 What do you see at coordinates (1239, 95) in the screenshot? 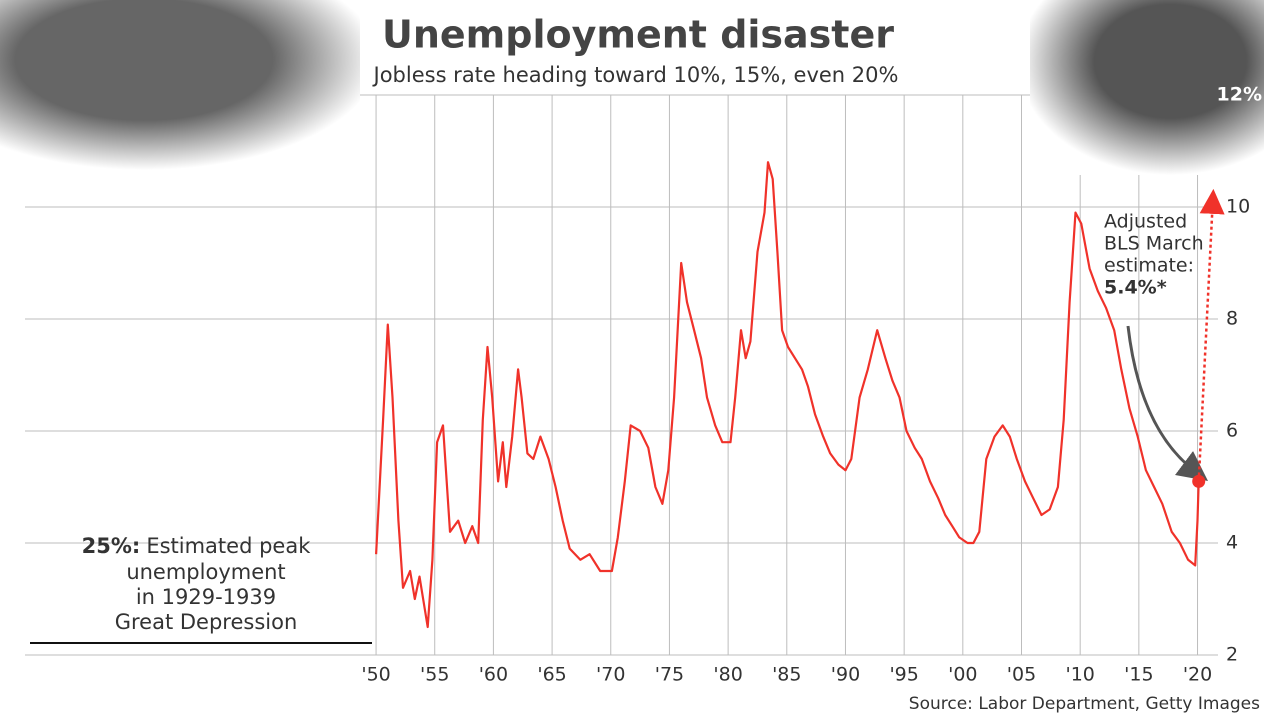
I see `y-tick-label: 12%` at bounding box center [1239, 95].